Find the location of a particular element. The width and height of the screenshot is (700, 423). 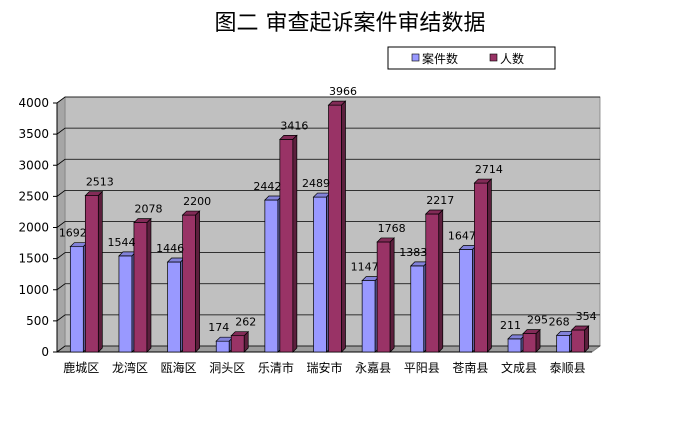

data-label: 1147 is located at coordinates (365, 267).